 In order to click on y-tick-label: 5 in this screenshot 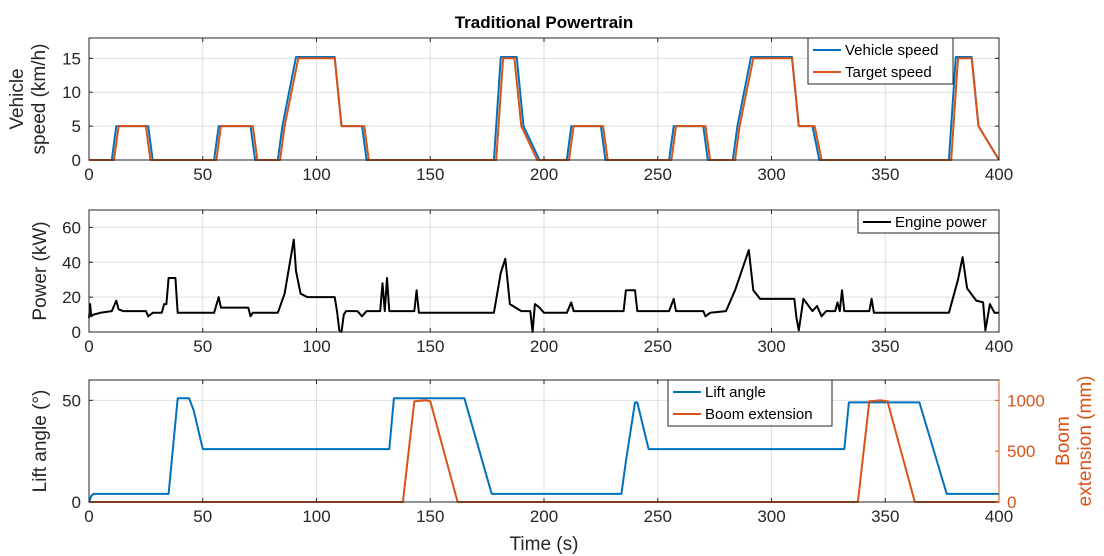, I will do `click(76, 126)`.